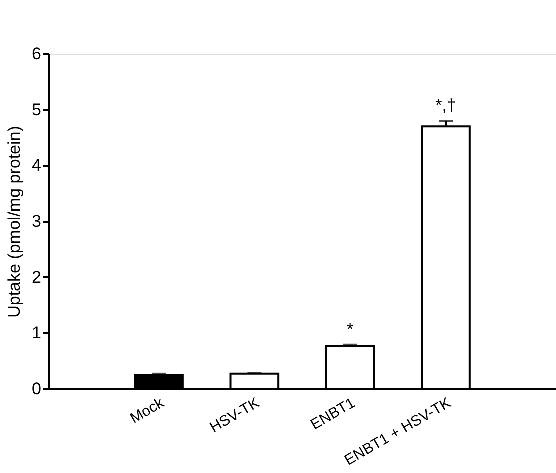 This screenshot has height=473, width=556. What do you see at coordinates (37, 110) in the screenshot?
I see `y-tick-label: 5` at bounding box center [37, 110].